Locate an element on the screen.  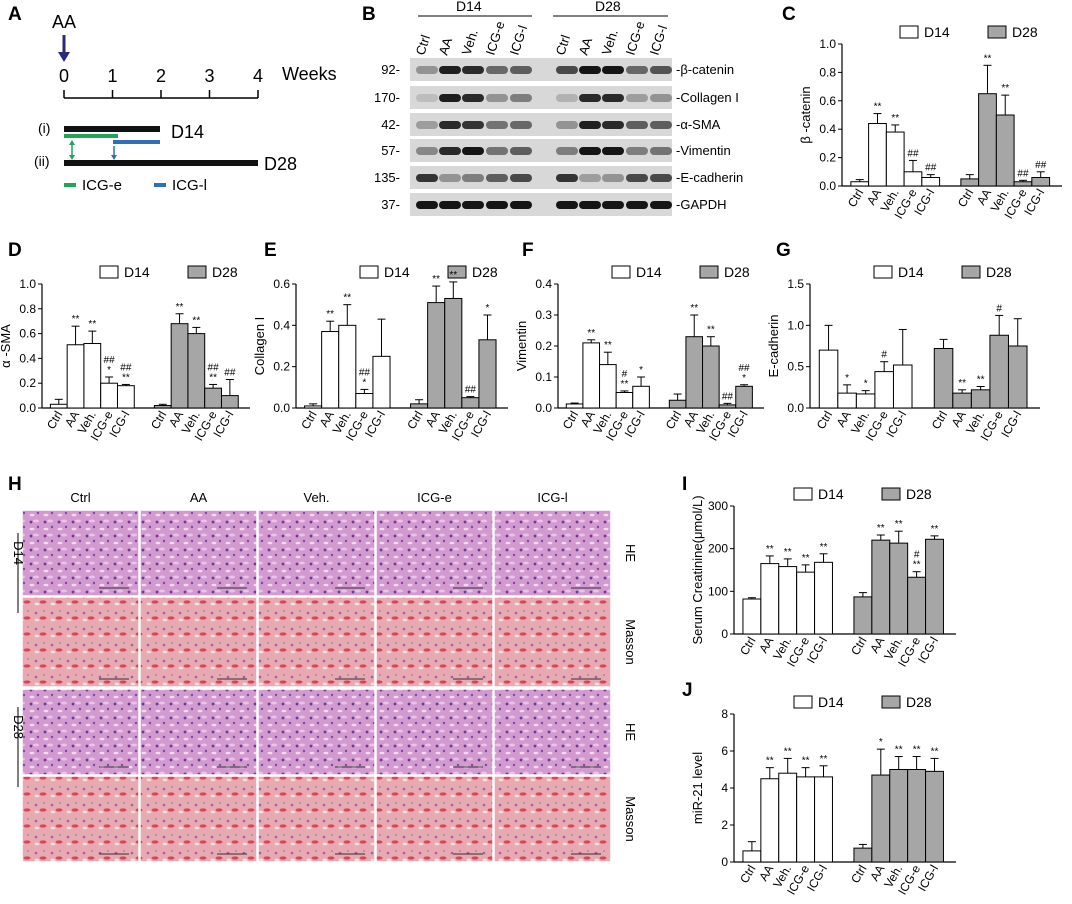
y-tick-label: 0.4 is located at coordinates (827, 129).